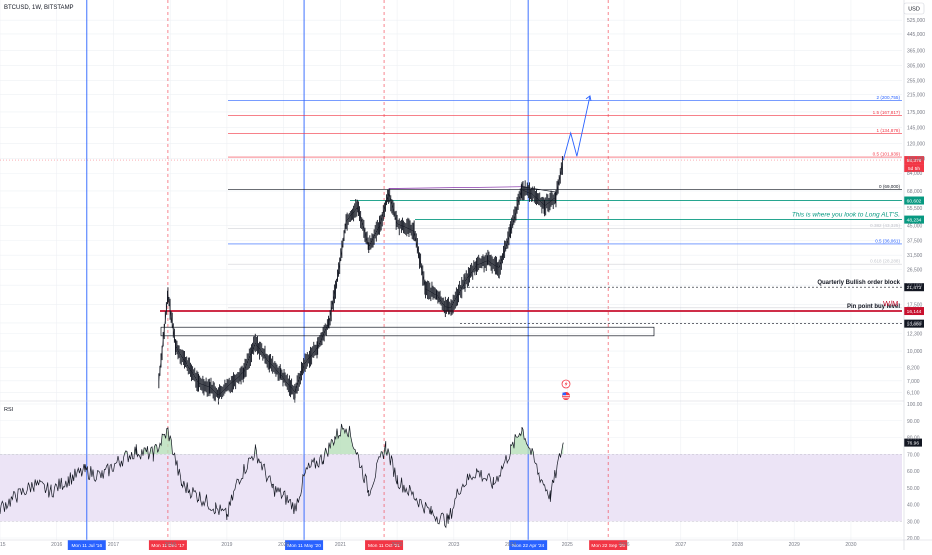  I want to click on rsi-tick-label: 80.00, so click(913, 439).